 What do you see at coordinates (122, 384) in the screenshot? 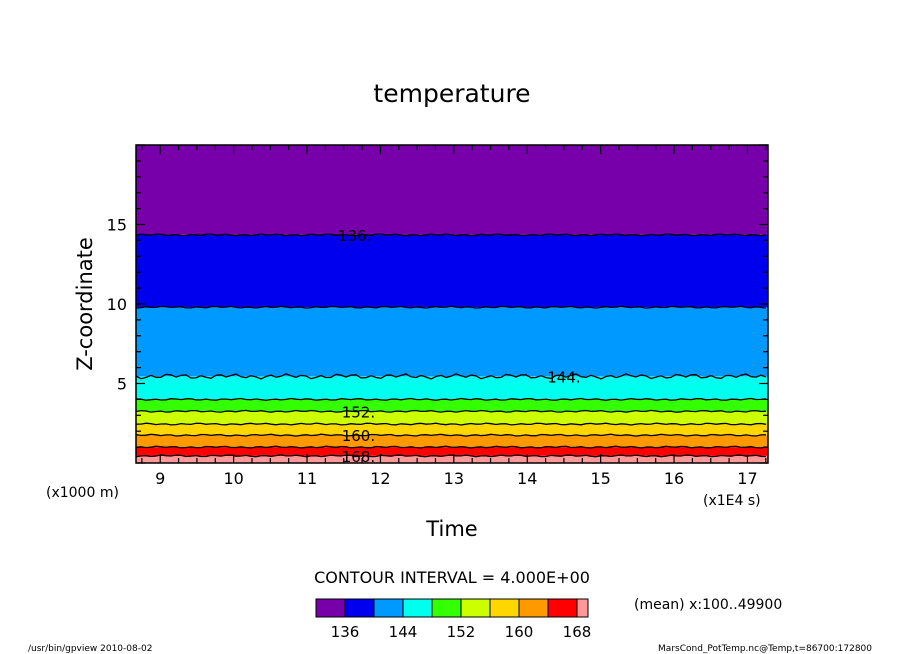
I see `y-tick-label: 5` at bounding box center [122, 384].